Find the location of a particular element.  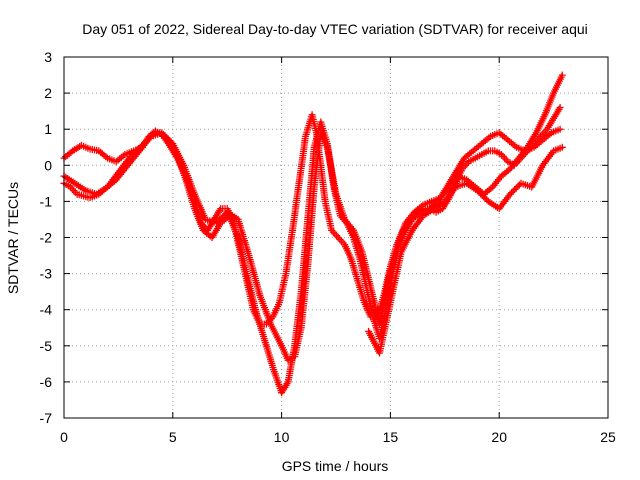

y-tick-label: 2 is located at coordinates (48, 93).